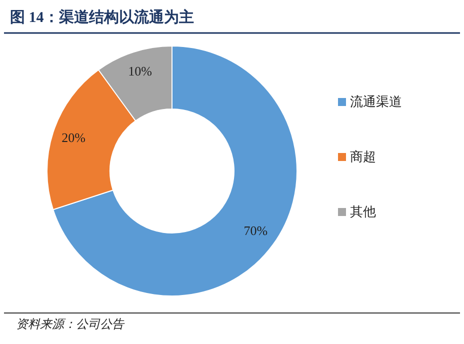 The width and height of the screenshot is (464, 344). I want to click on chart-title: 图 14：渠道结构以流通为主, so click(102, 17).